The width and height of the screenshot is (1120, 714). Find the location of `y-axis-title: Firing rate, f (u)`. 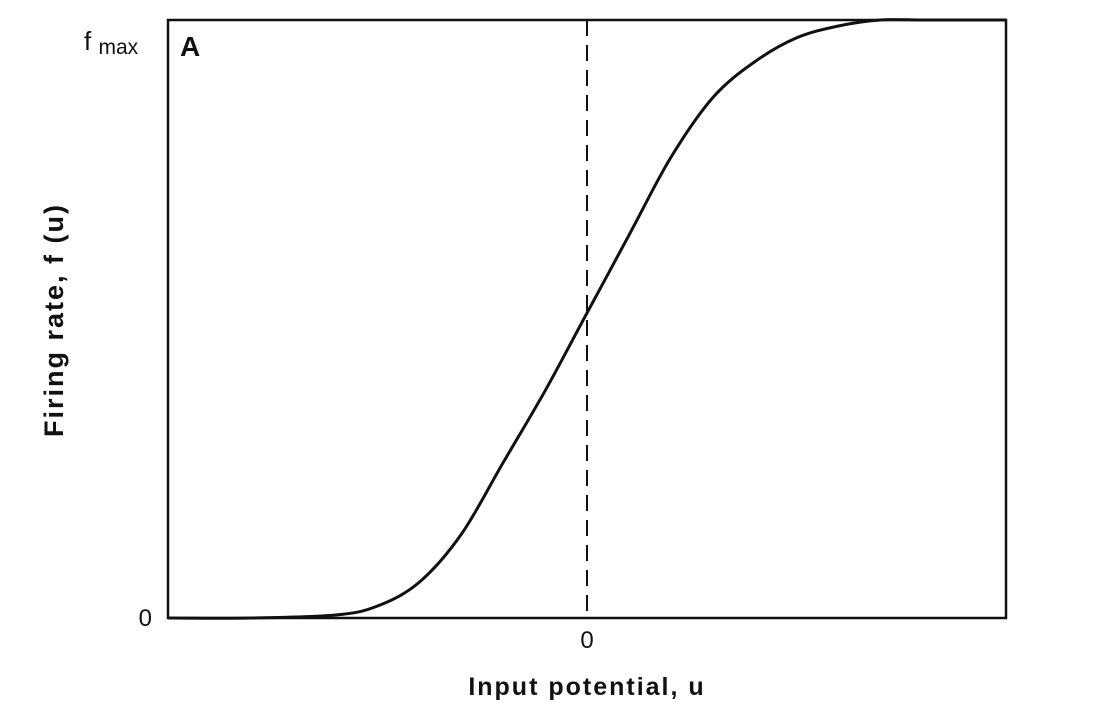

y-axis-title: Firing rate, f (u) is located at coordinates (54, 320).